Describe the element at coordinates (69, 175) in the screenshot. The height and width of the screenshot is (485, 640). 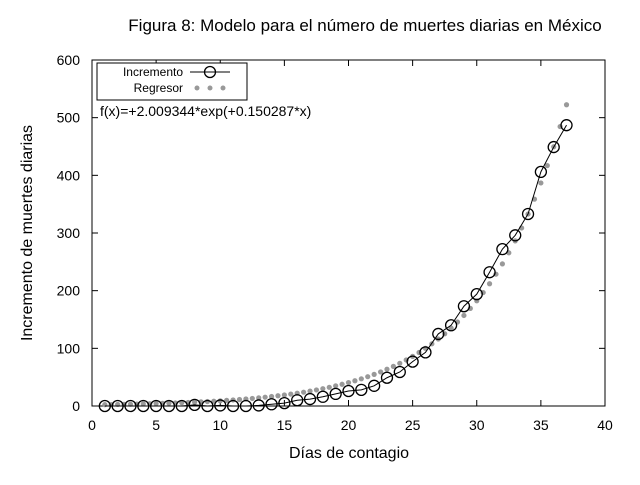
I see `y-tick-label: 400` at that location.